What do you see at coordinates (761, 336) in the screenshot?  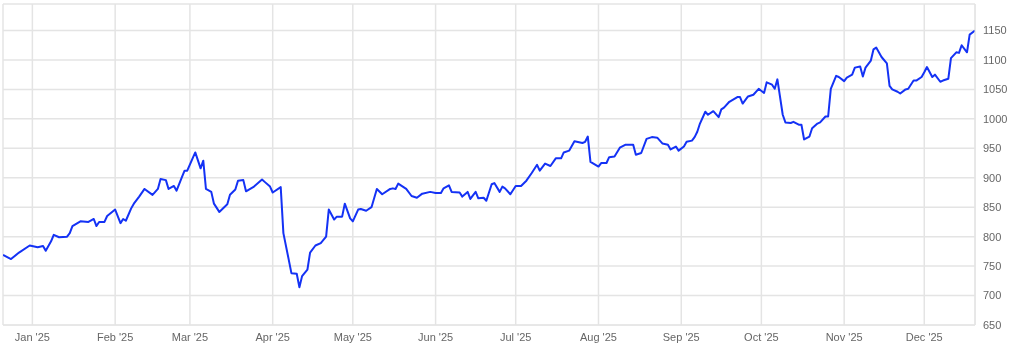 I see `x-tick-label: Oct '25` at bounding box center [761, 336].